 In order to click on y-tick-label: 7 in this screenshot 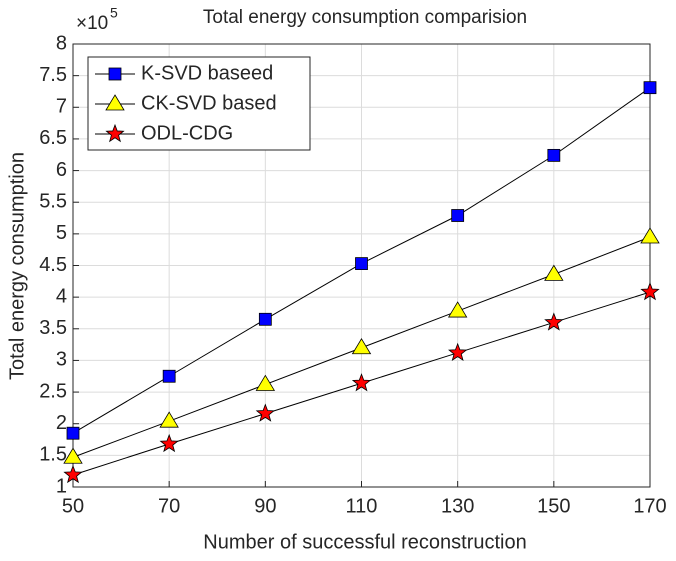, I will do `click(61, 107)`.